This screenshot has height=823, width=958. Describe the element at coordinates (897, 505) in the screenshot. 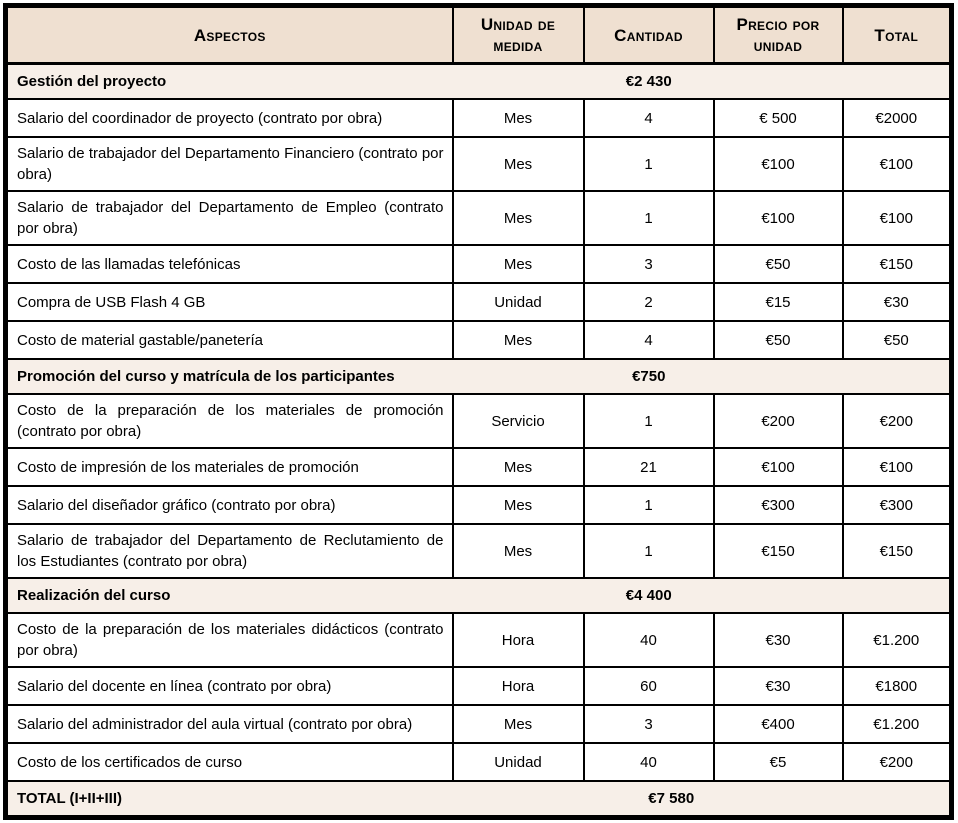

I see `total-cell: €300` at that location.